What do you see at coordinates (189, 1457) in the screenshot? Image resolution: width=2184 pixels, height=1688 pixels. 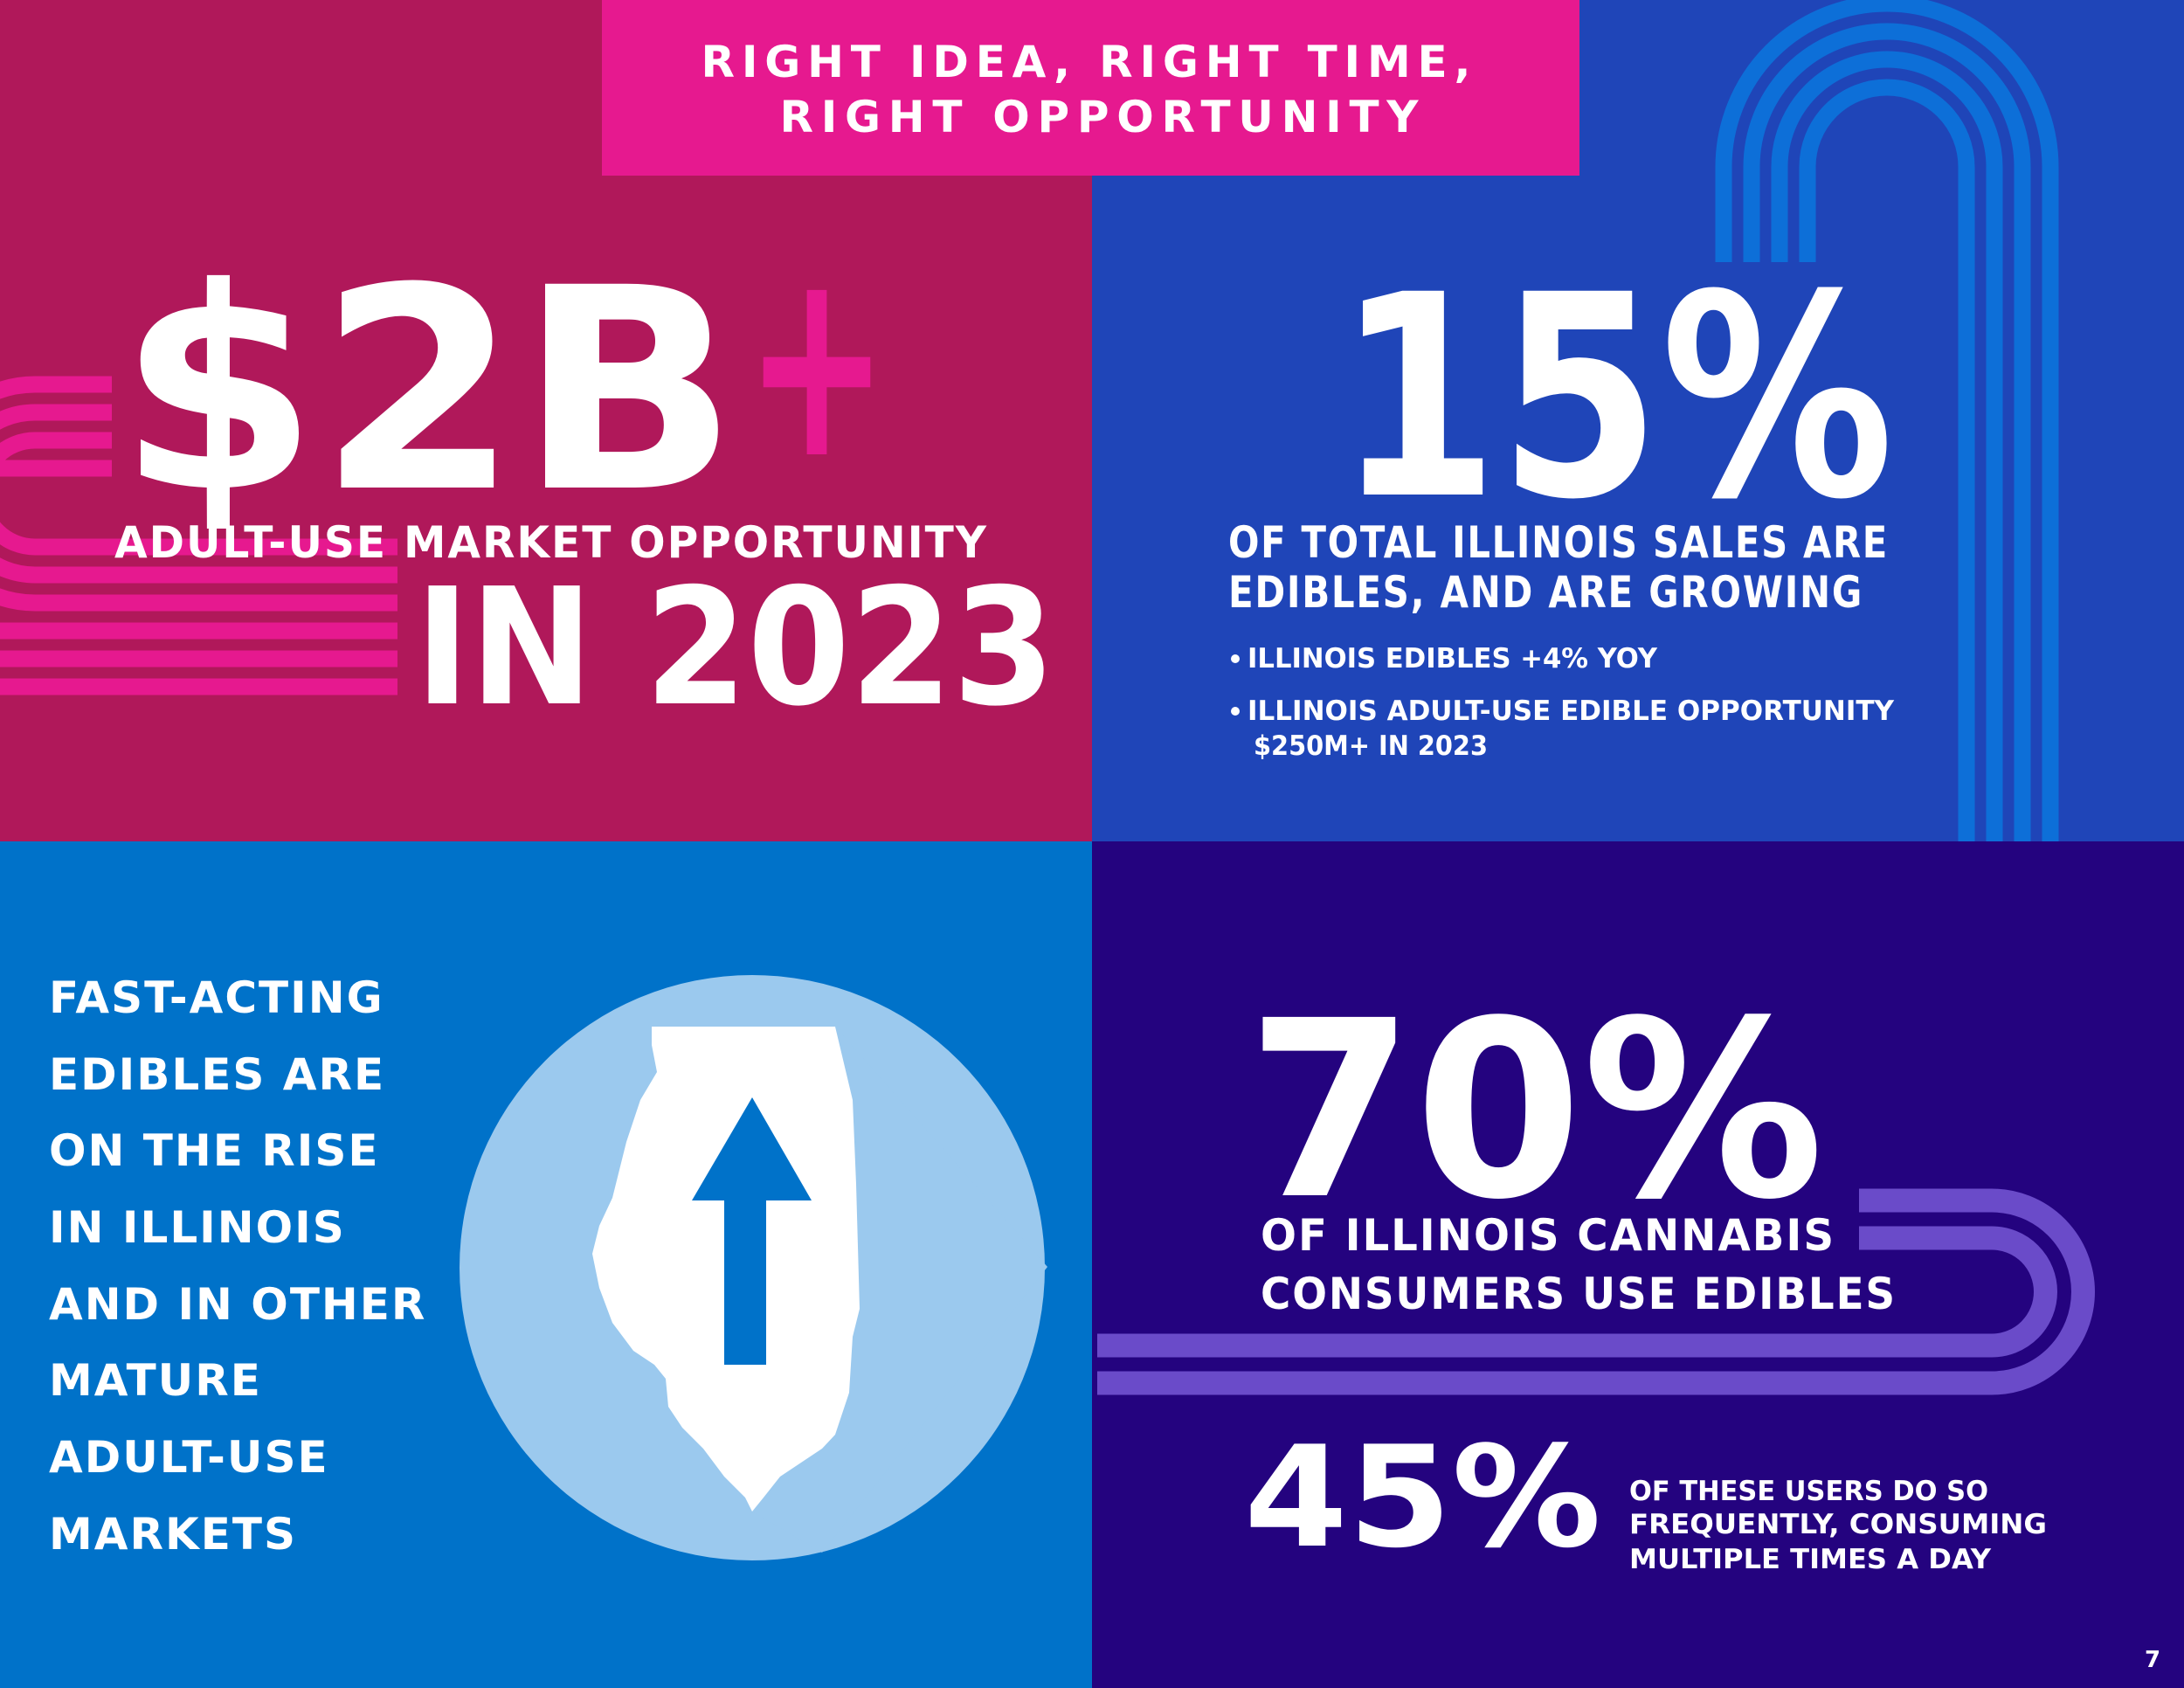 I see `rise-line: ADULT-USE` at bounding box center [189, 1457].